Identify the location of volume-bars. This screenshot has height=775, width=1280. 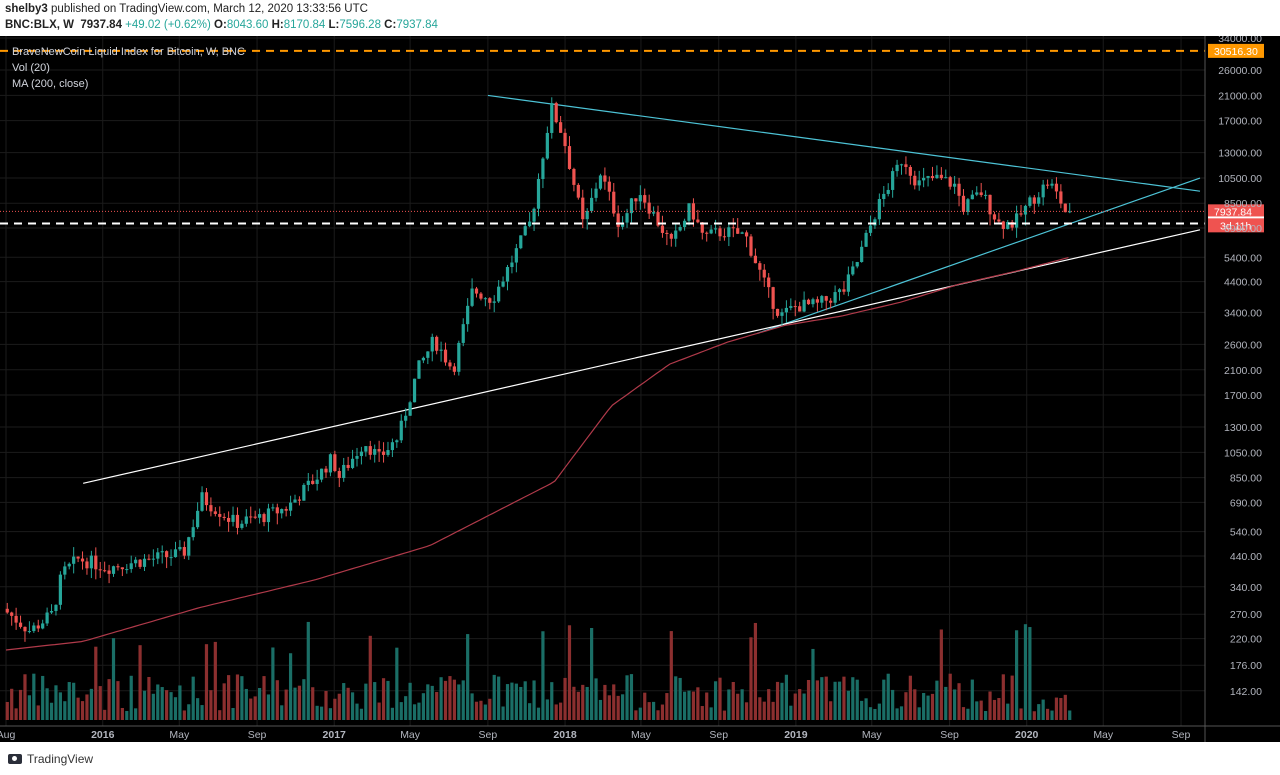
(538, 670).